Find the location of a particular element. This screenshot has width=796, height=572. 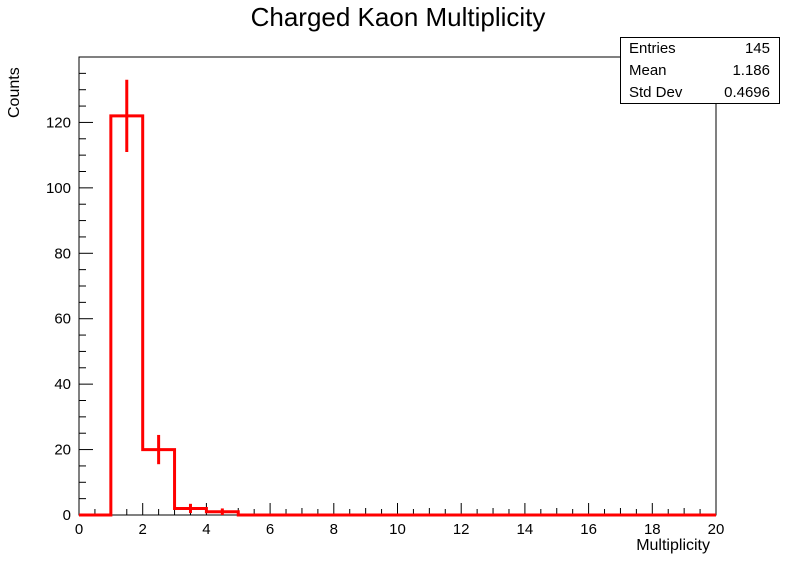

stats-box: Entries 145 Mean 1.186 Std Dev 0.4696 is located at coordinates (700, 70).